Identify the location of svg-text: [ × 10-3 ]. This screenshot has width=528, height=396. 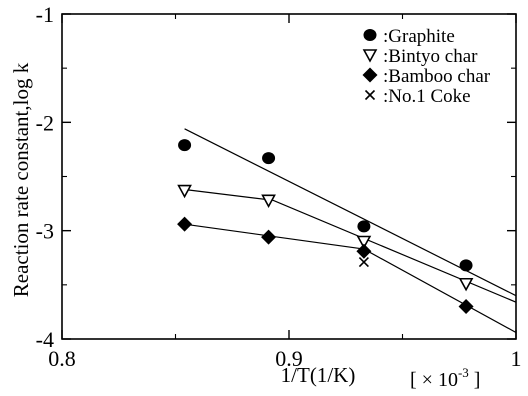
(445, 378).